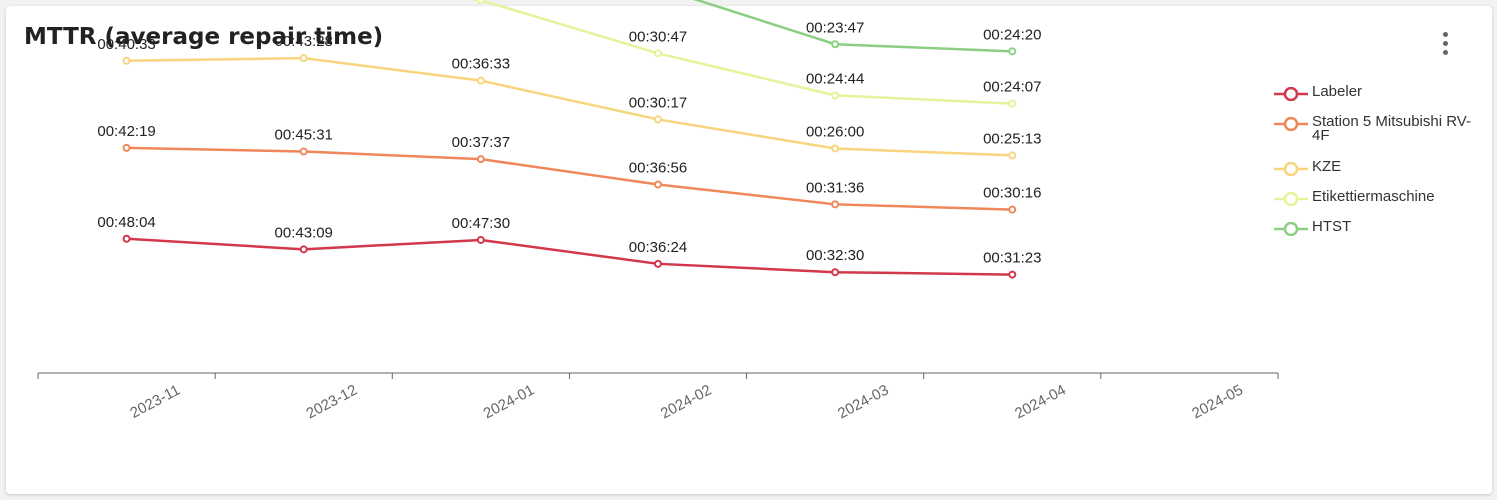 Image resolution: width=1497 pixels, height=500 pixels. I want to click on data-label: 00:24:44, so click(835, 78).